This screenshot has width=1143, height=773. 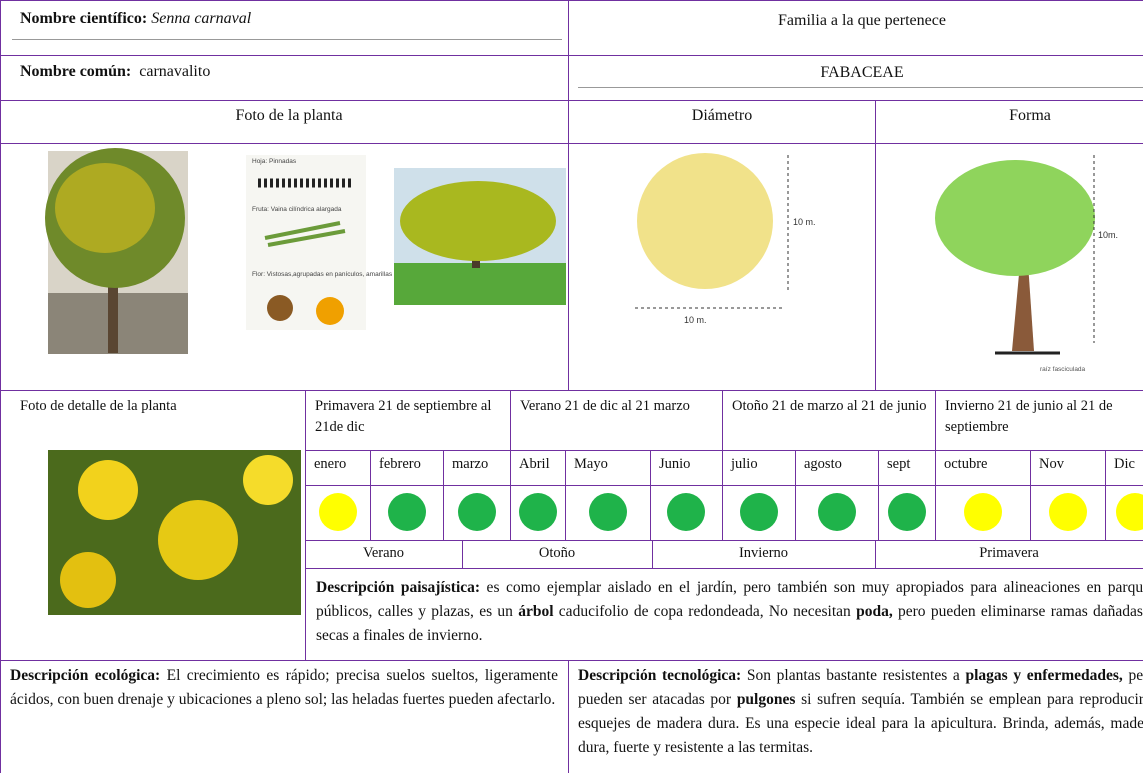 What do you see at coordinates (201, 18) in the screenshot?
I see `value: Senna carnaval` at bounding box center [201, 18].